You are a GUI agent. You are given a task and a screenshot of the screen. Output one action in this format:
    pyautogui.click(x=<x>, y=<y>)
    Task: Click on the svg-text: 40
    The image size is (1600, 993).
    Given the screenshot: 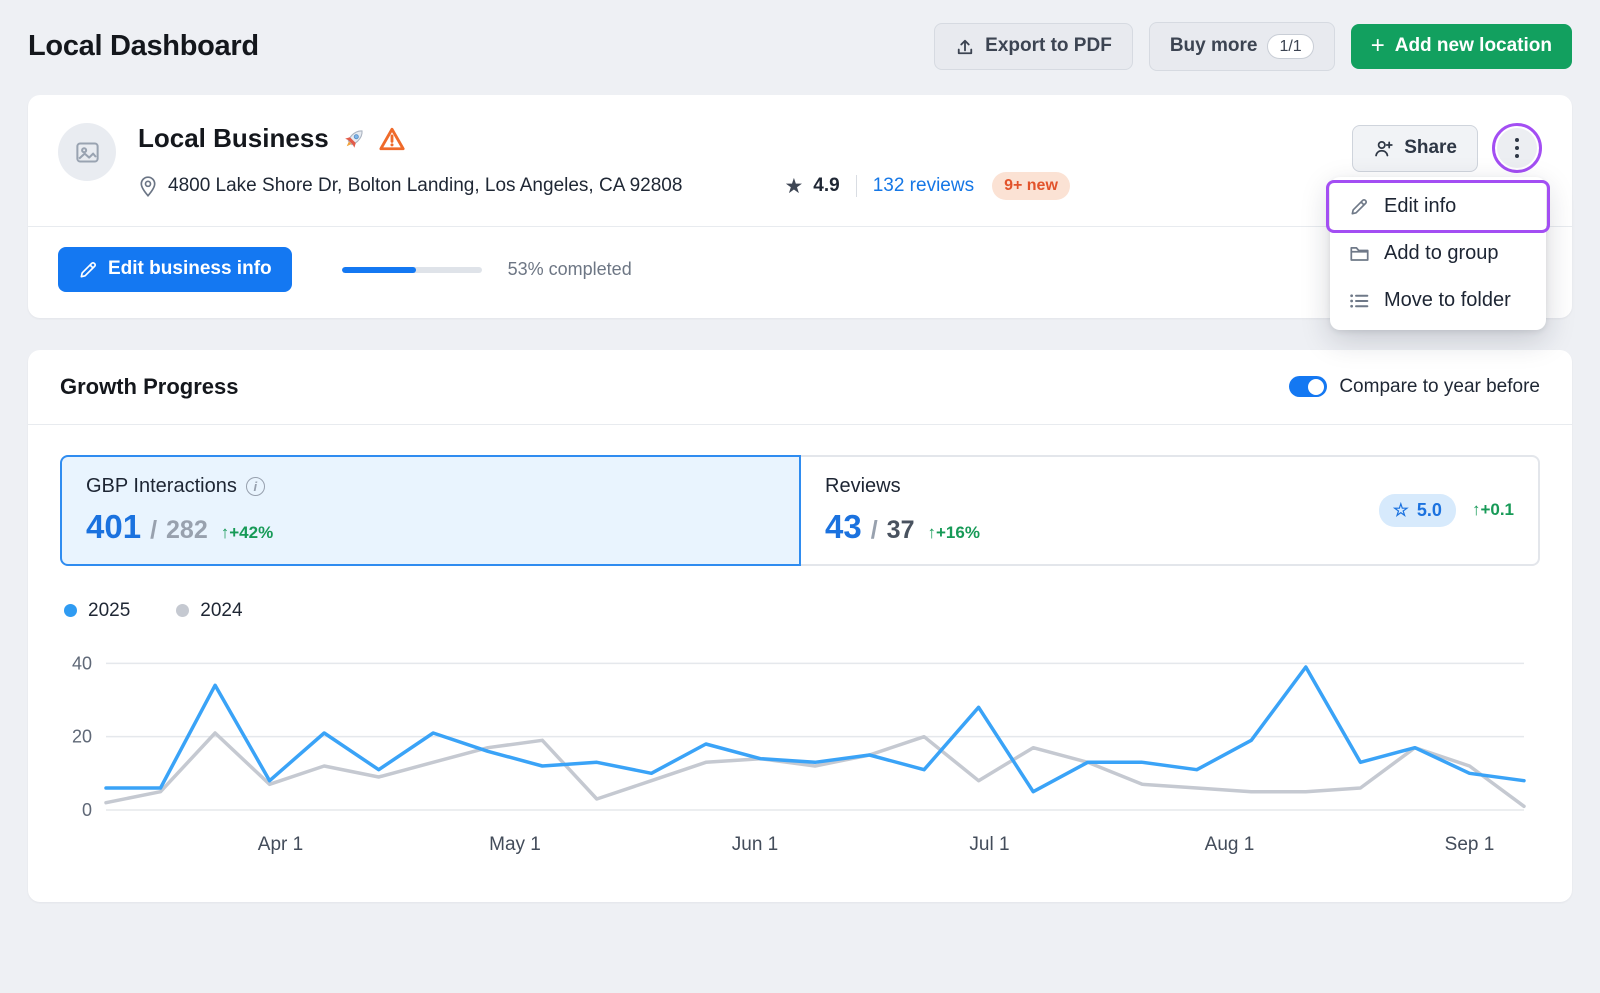 What is the action you would take?
    pyautogui.click(x=82, y=663)
    